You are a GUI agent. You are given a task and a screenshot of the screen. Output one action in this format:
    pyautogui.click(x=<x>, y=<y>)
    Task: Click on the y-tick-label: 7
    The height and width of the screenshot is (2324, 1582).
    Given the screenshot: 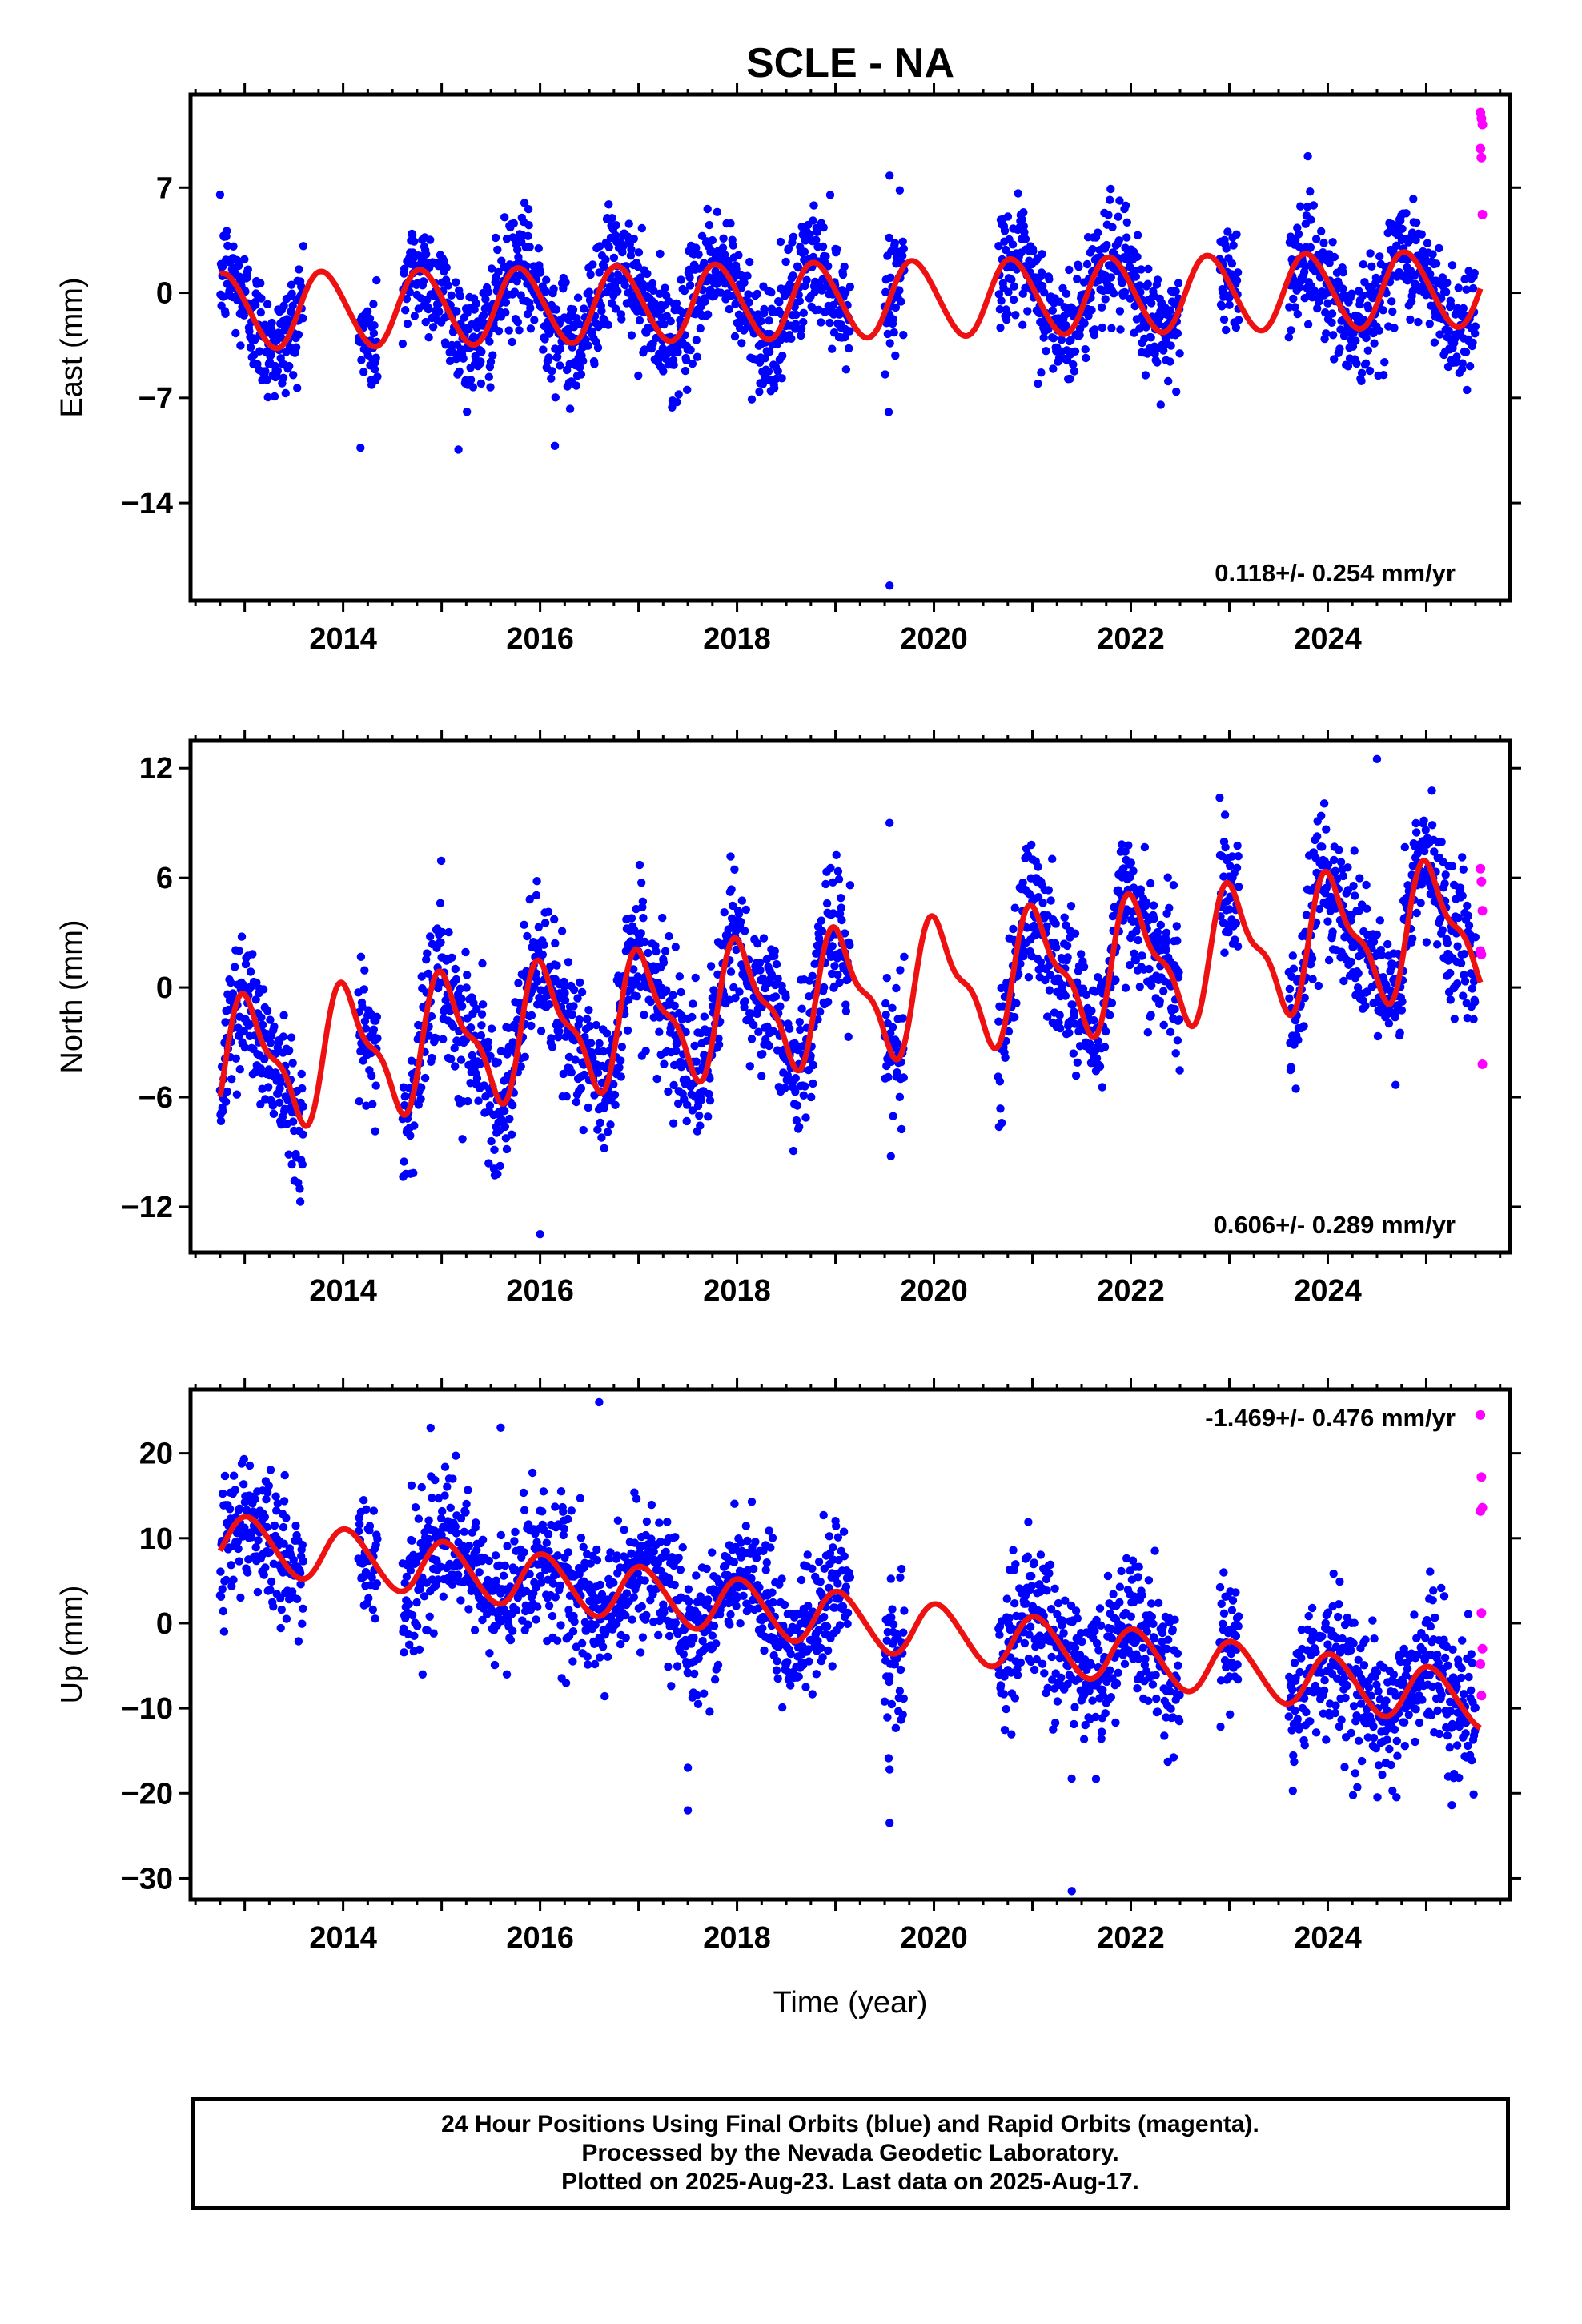 What is the action you would take?
    pyautogui.click(x=164, y=188)
    